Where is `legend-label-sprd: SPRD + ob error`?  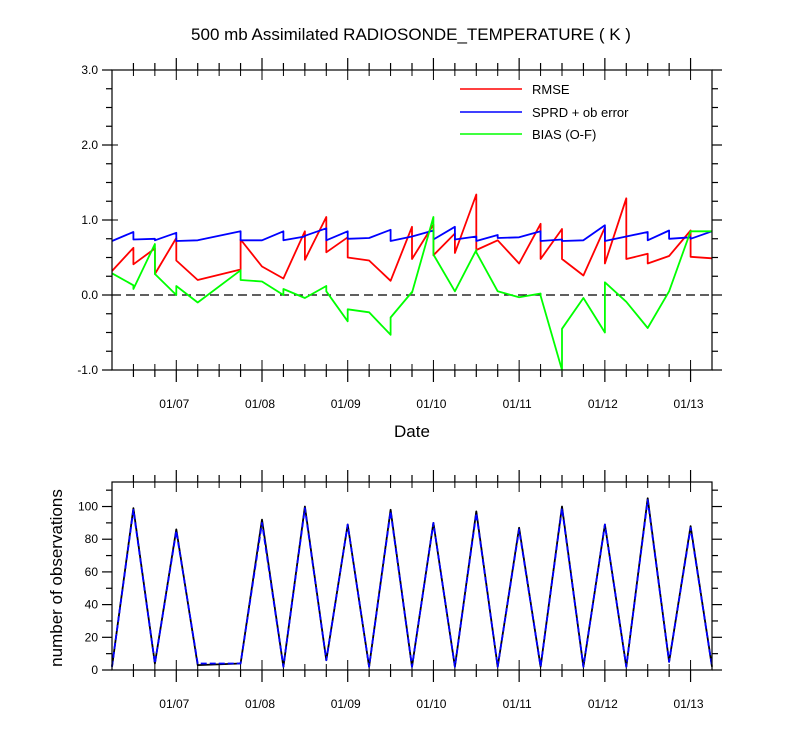 legend-label-sprd: SPRD + ob error is located at coordinates (580, 112).